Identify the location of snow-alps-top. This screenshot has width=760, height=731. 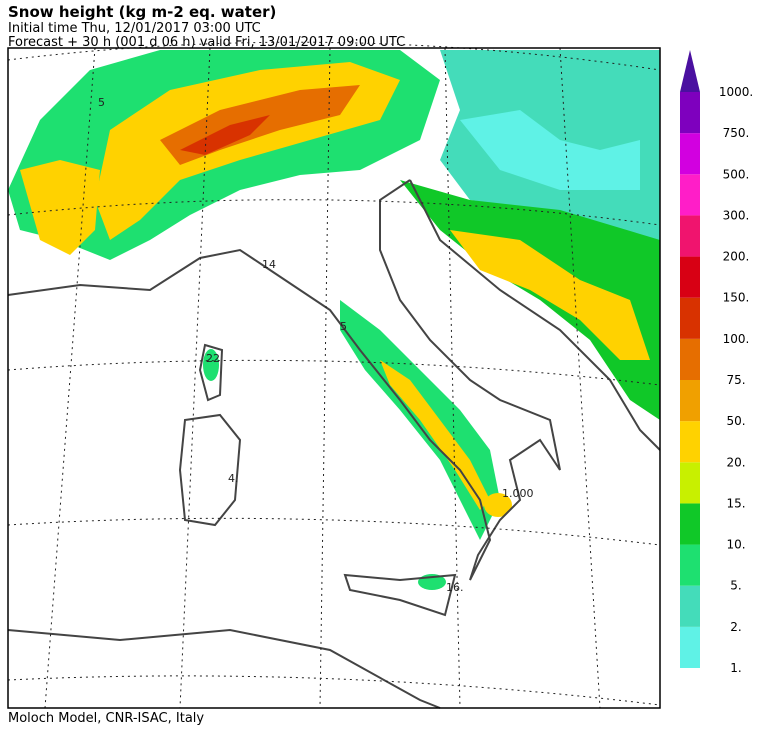
(225, 135).